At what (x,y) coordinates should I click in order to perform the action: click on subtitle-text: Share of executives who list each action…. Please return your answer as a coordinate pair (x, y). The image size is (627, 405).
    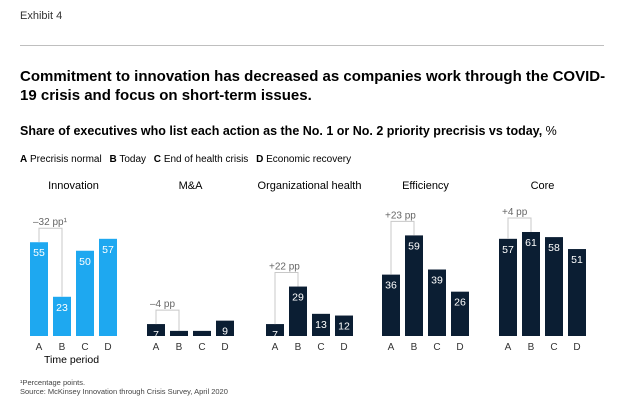
    Looking at the image, I should click on (281, 131).